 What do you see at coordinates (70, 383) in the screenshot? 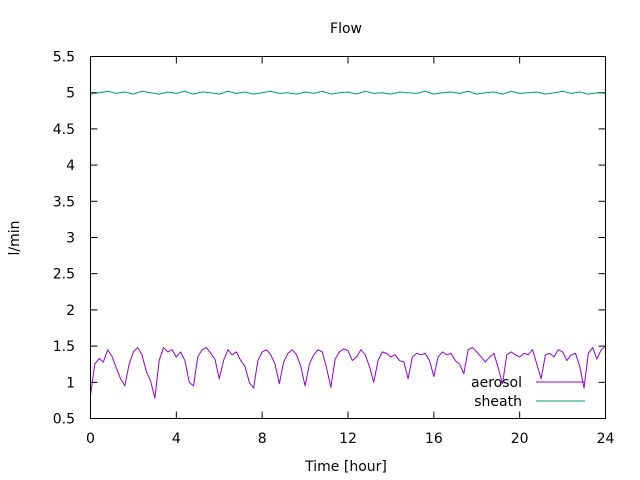
I see `y-tick-label: 1` at bounding box center [70, 383].